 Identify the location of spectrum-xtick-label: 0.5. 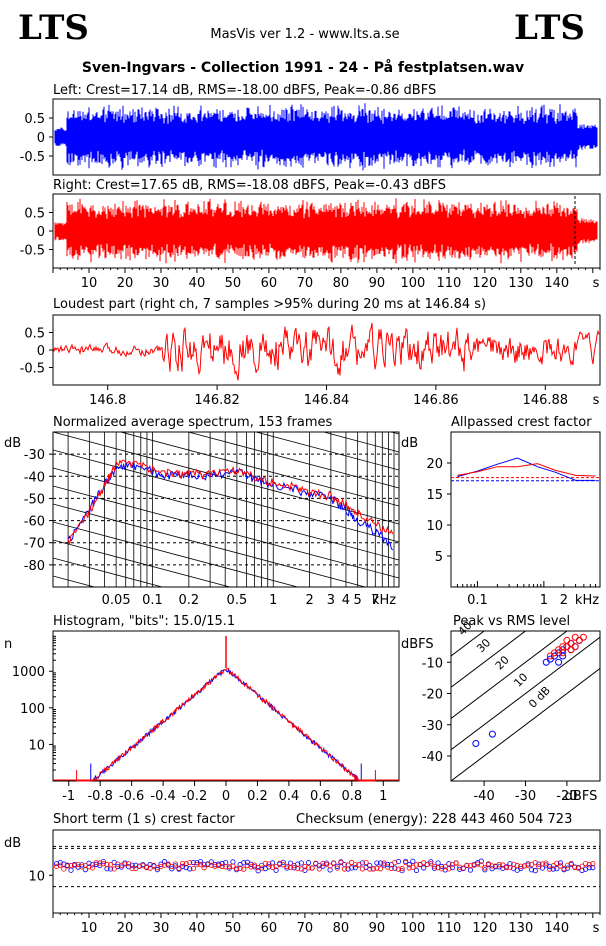
(237, 600).